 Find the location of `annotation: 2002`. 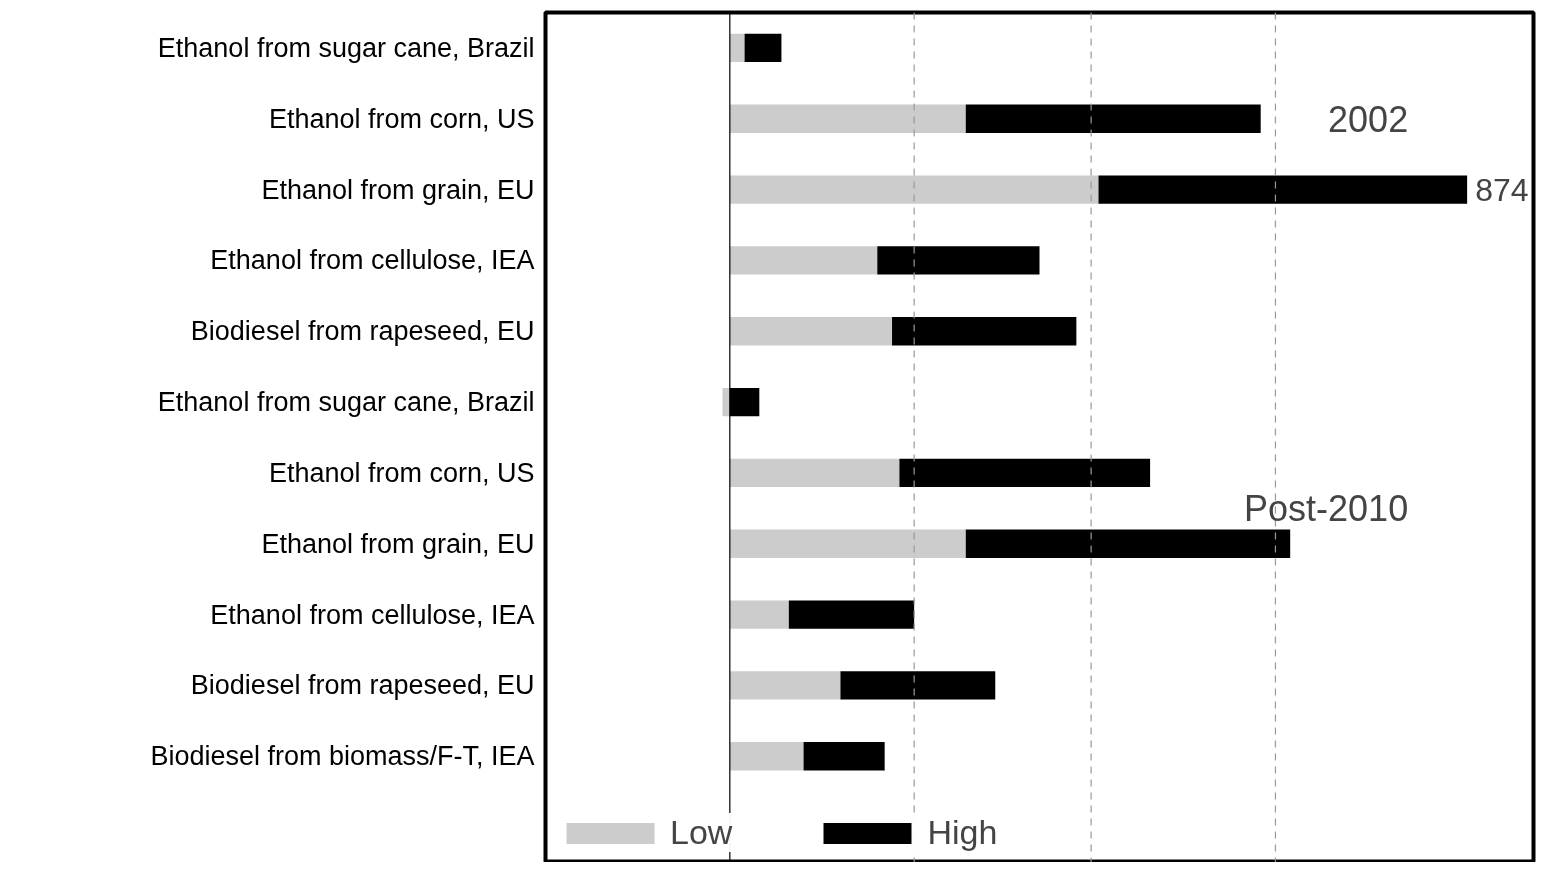

annotation: 2002 is located at coordinates (1368, 119).